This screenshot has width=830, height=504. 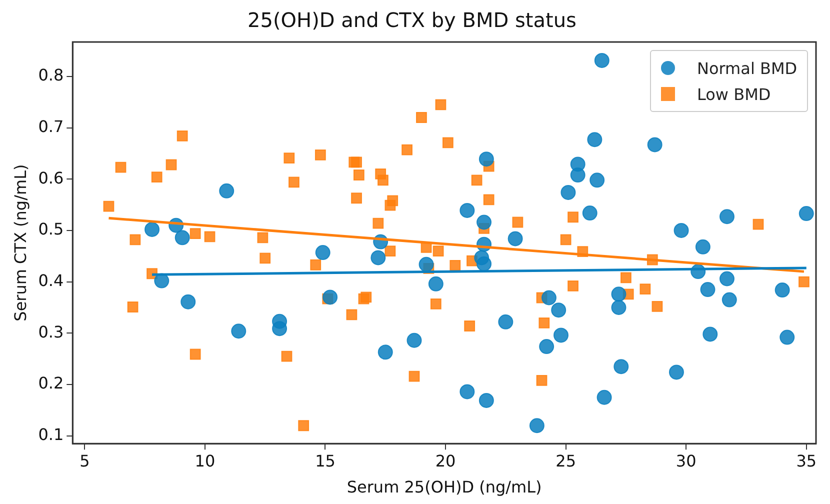 I want to click on legend-label: Low BMD, so click(x=734, y=94).